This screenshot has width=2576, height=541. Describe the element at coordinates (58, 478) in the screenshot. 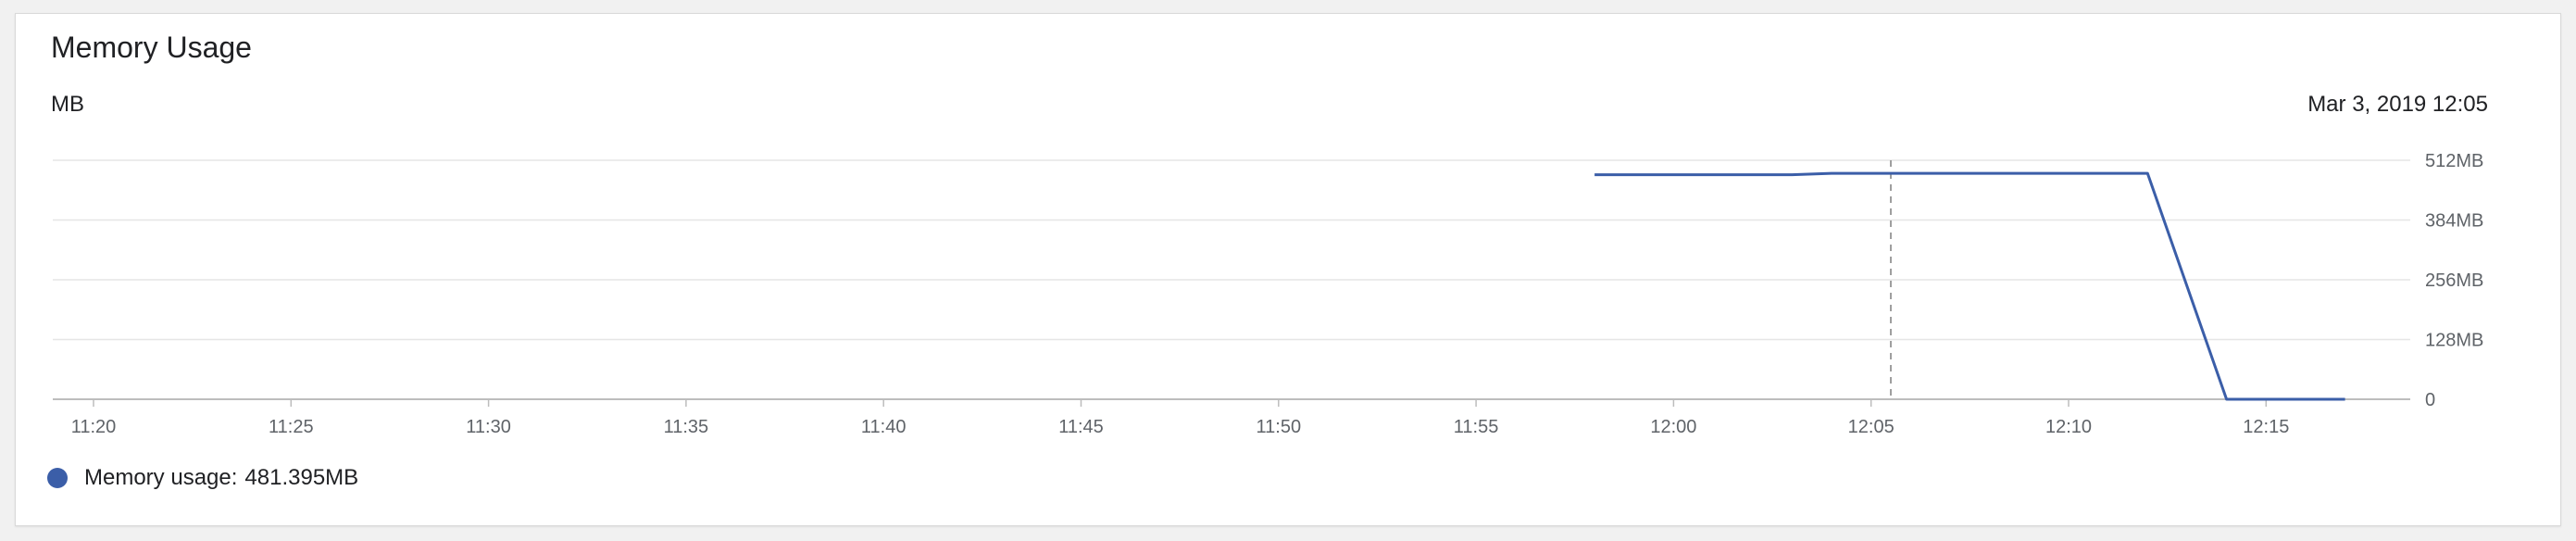

I see `legend-series-dot-icon` at that location.